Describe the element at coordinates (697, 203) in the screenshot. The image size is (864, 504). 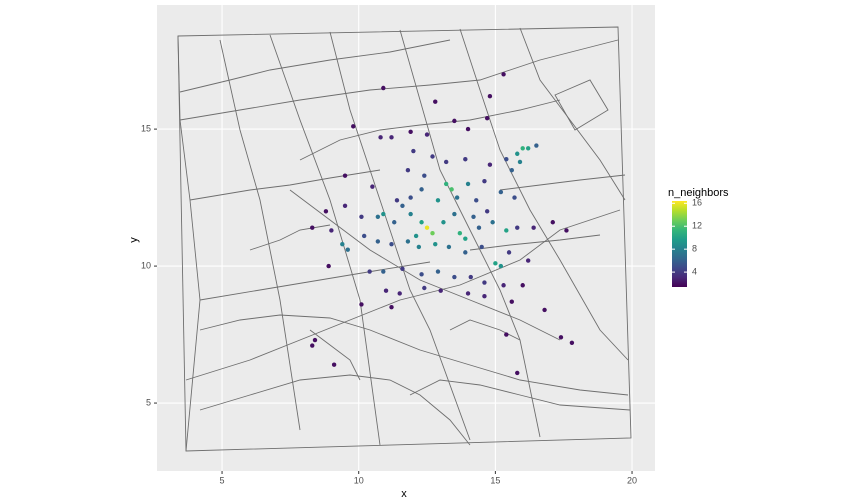
I see `colorbar-label: 16` at that location.